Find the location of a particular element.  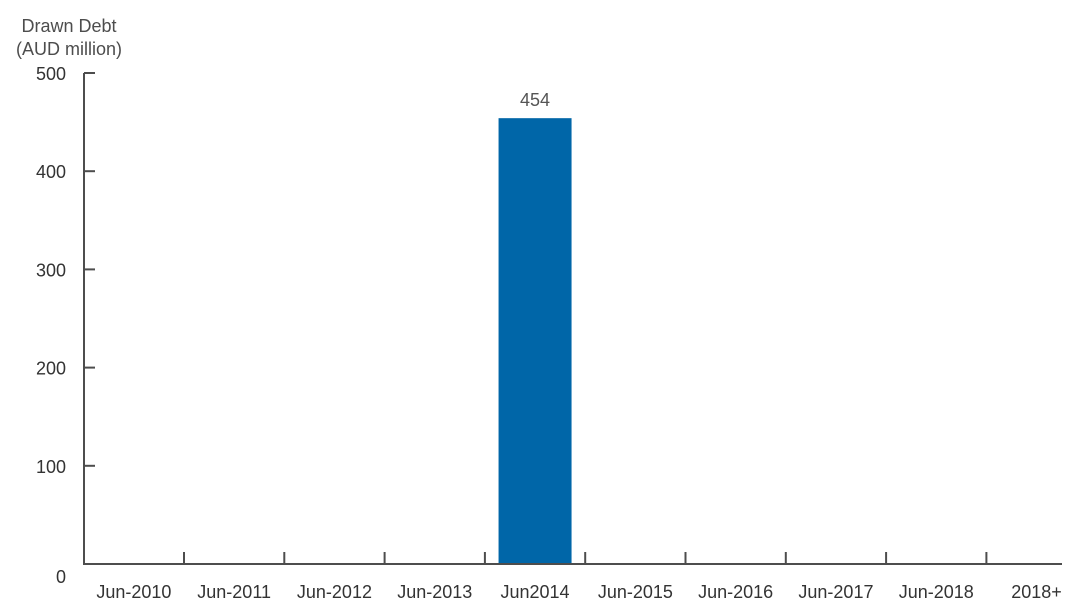

x-tick-label: 2018+ is located at coordinates (1036, 592).